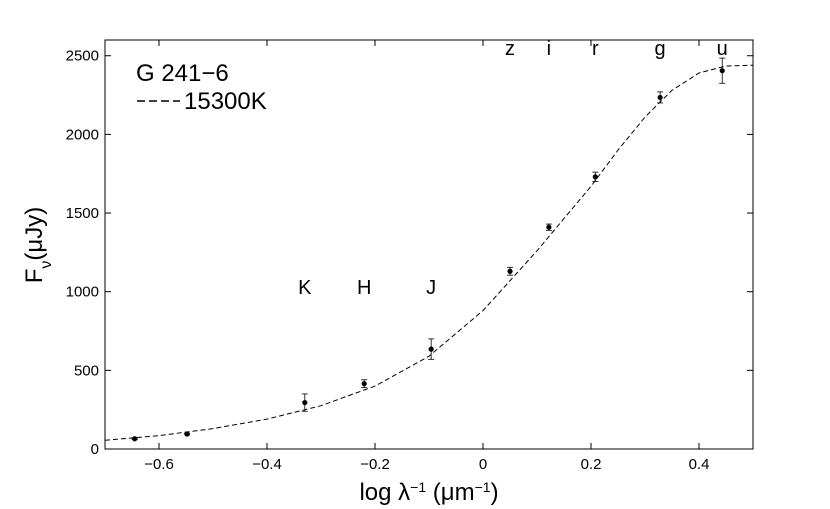  I want to click on x-tick-label: 0.2, so click(591, 464).